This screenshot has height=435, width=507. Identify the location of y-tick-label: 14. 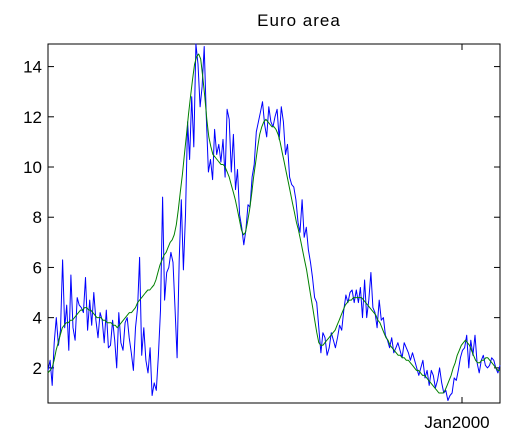
(32, 67).